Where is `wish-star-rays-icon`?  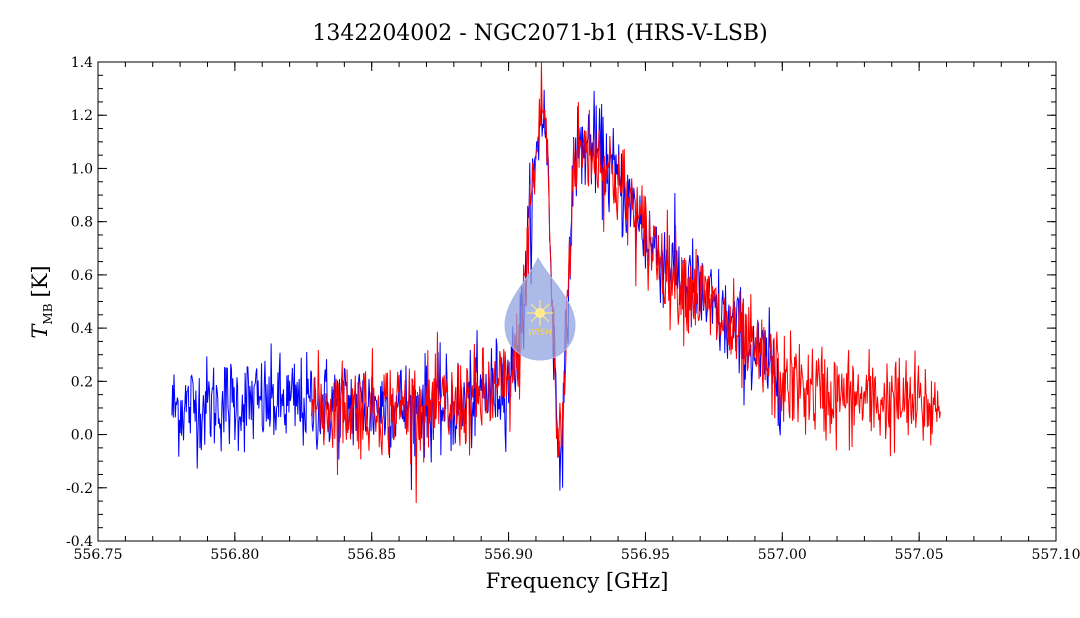
wish-star-rays-icon is located at coordinates (540, 313).